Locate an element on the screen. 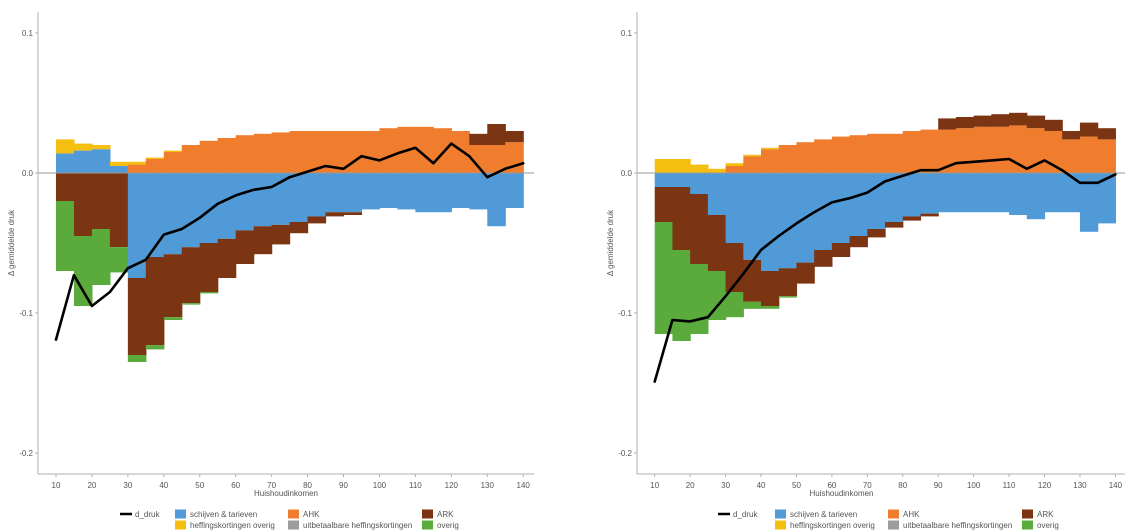 Image resolution: width=1125 pixels, height=531 pixels. y-tick-label: -0.1 is located at coordinates (625, 313).